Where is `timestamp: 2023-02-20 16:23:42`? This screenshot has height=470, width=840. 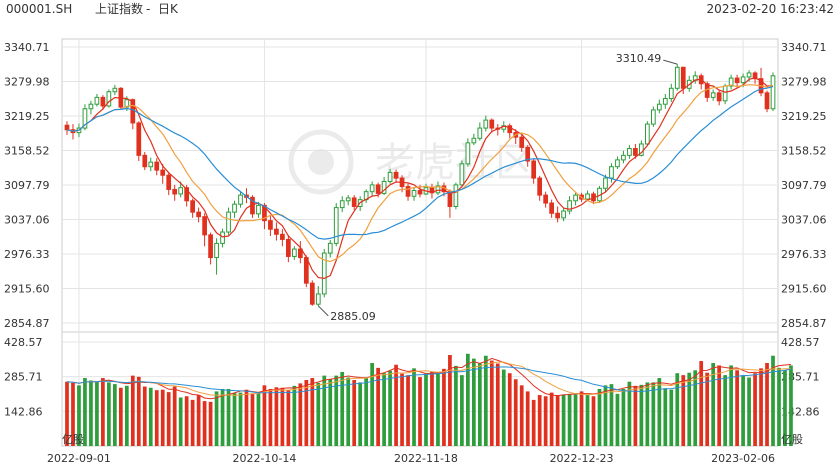 timestamp: 2023-02-20 16:23:42 is located at coordinates (770, 9).